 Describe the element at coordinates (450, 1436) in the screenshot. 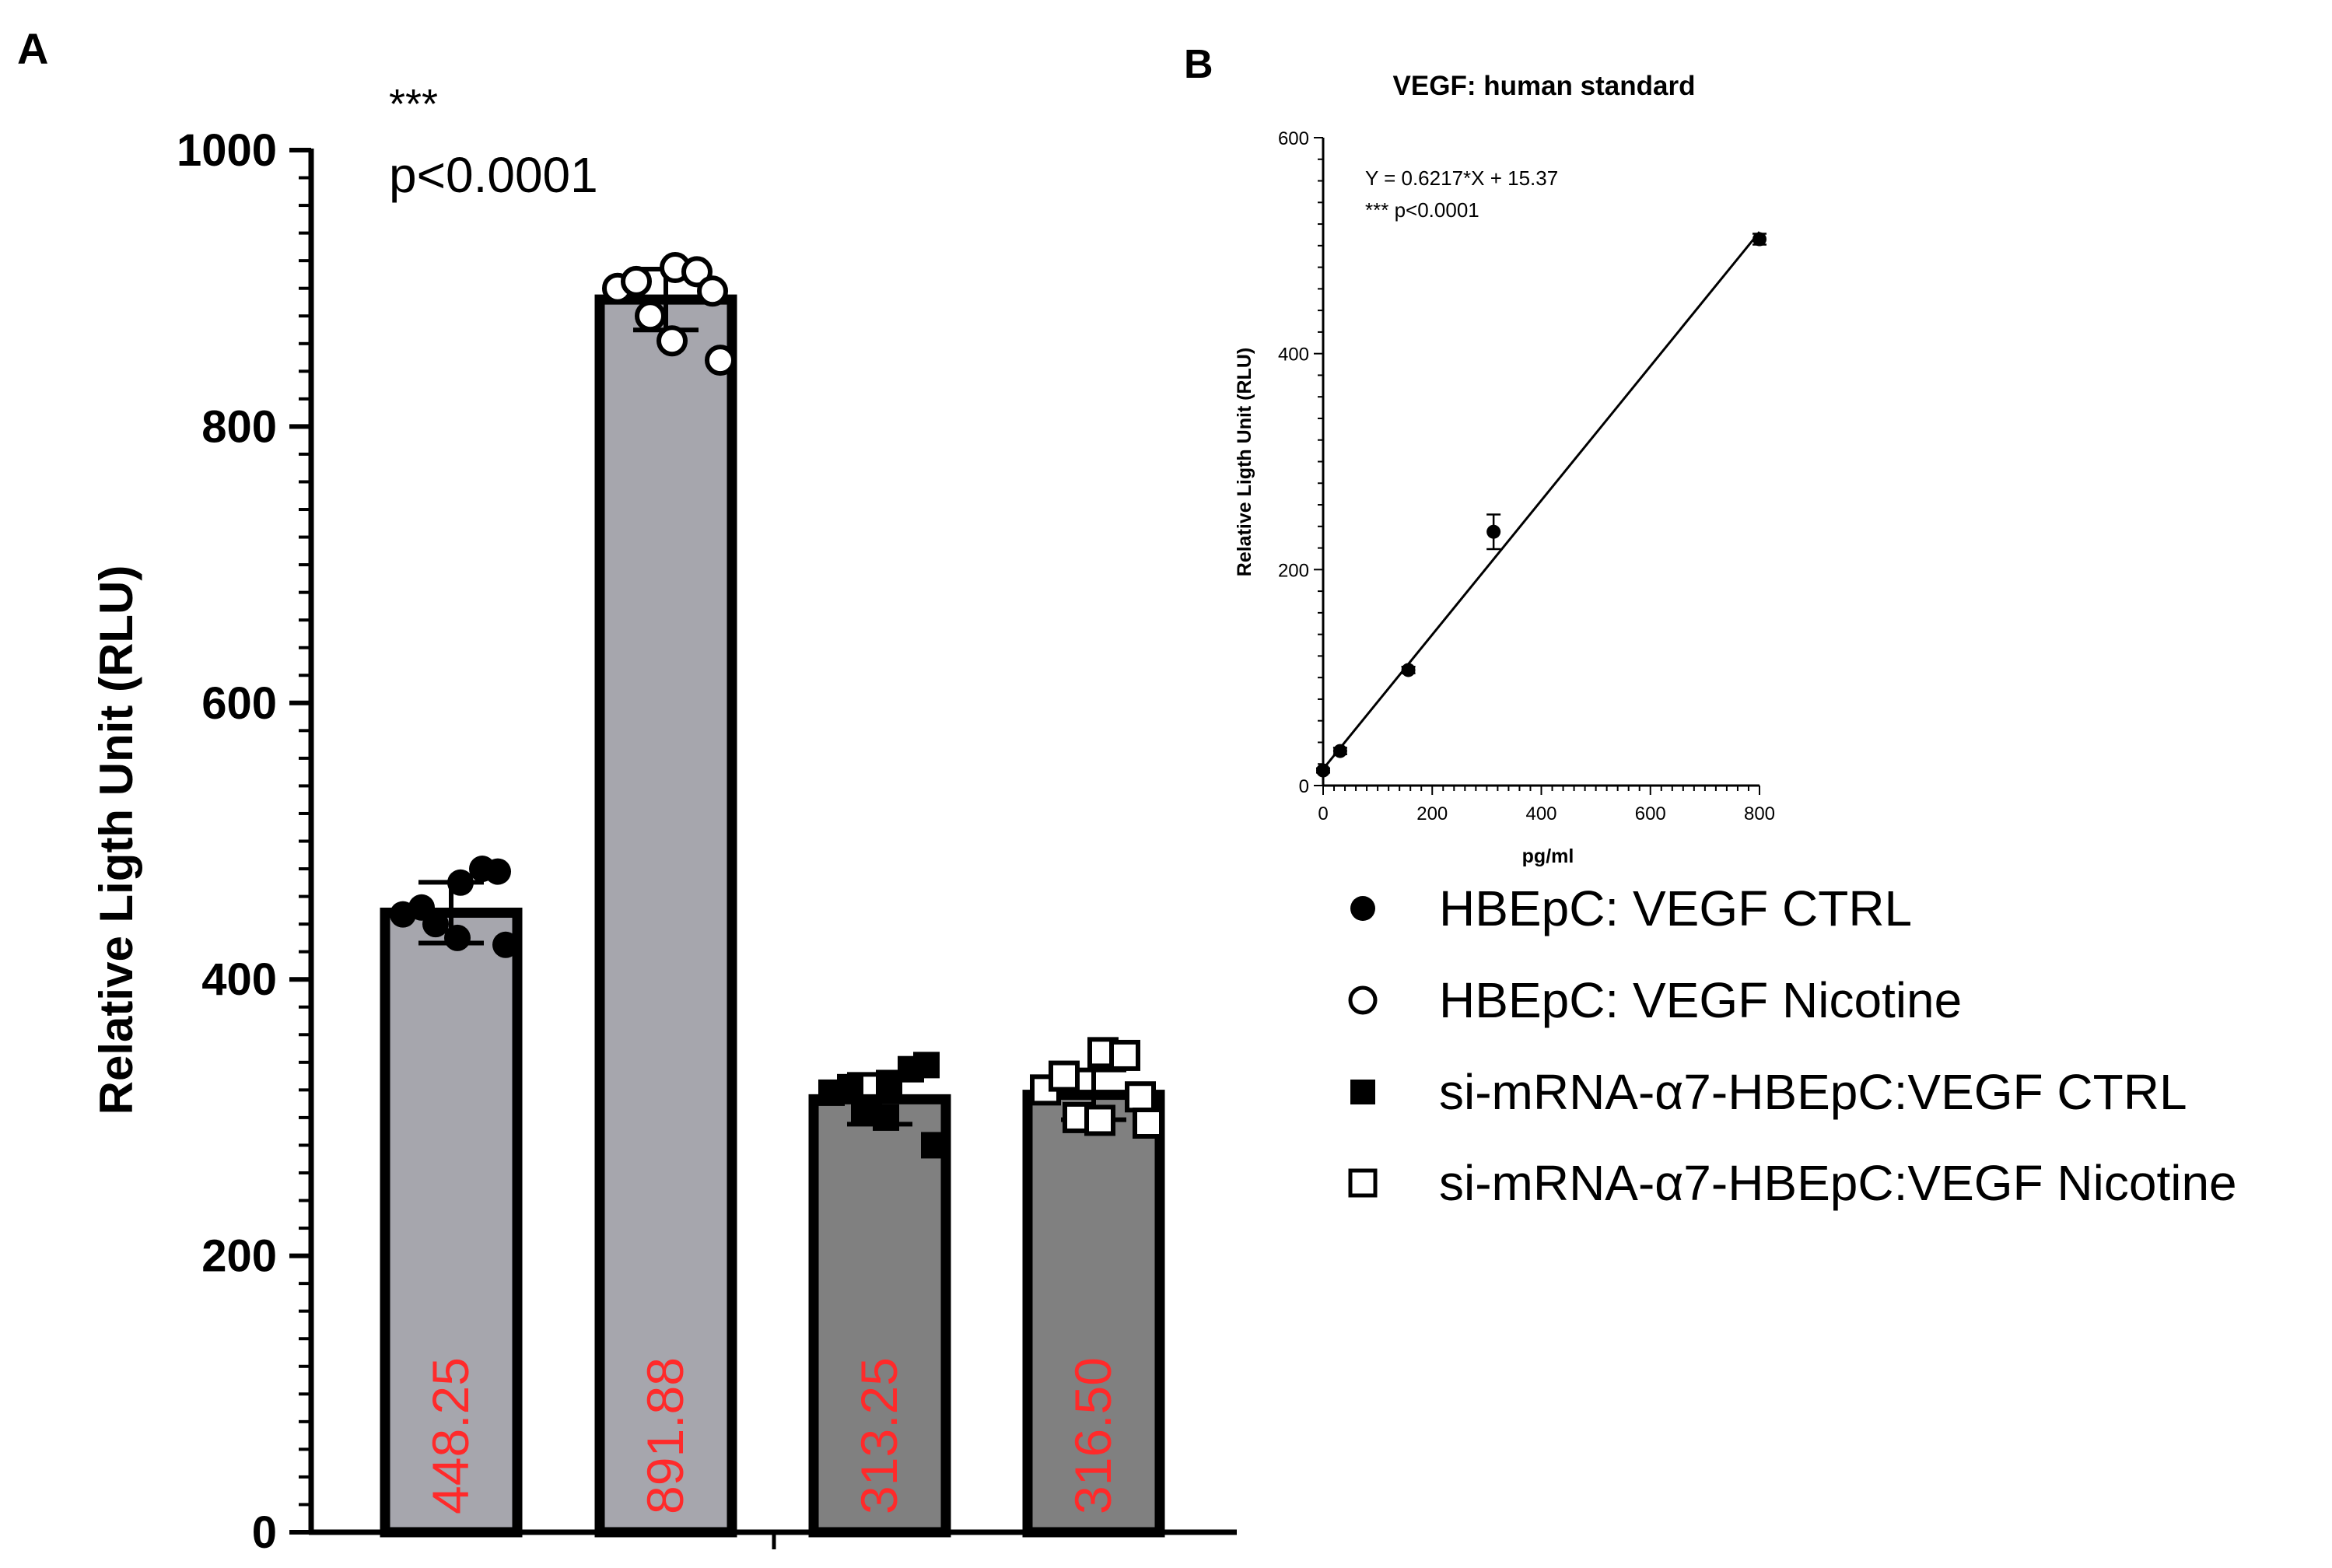

I see `bar-value-label: 448.25` at that location.